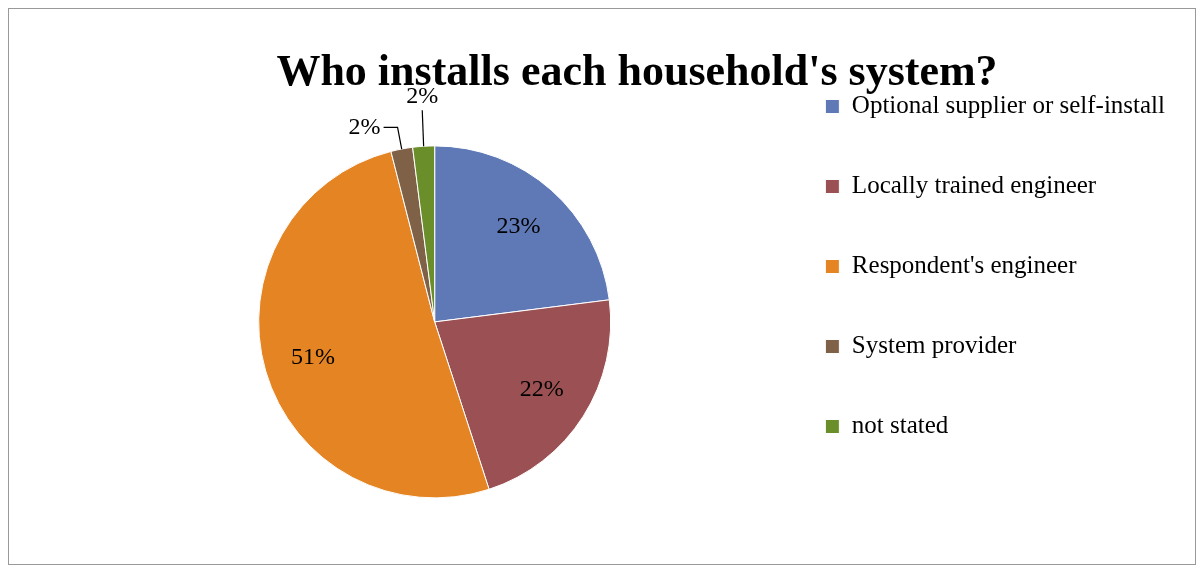  I want to click on data-label: 51%, so click(312, 355).